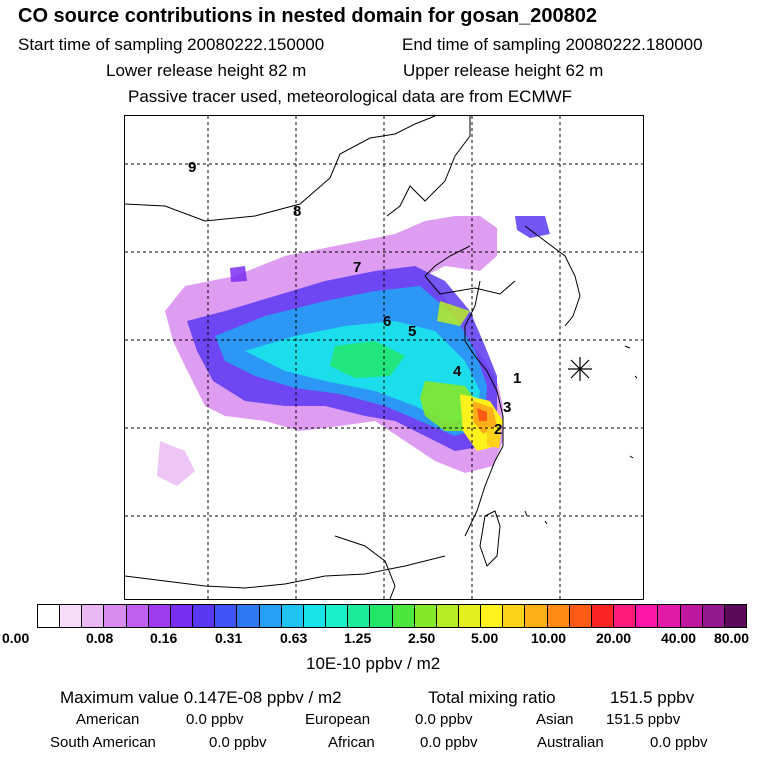 The height and width of the screenshot is (768, 768). What do you see at coordinates (171, 44) in the screenshot?
I see `start-time-label: Start time of sampling 20080222.150000` at bounding box center [171, 44].